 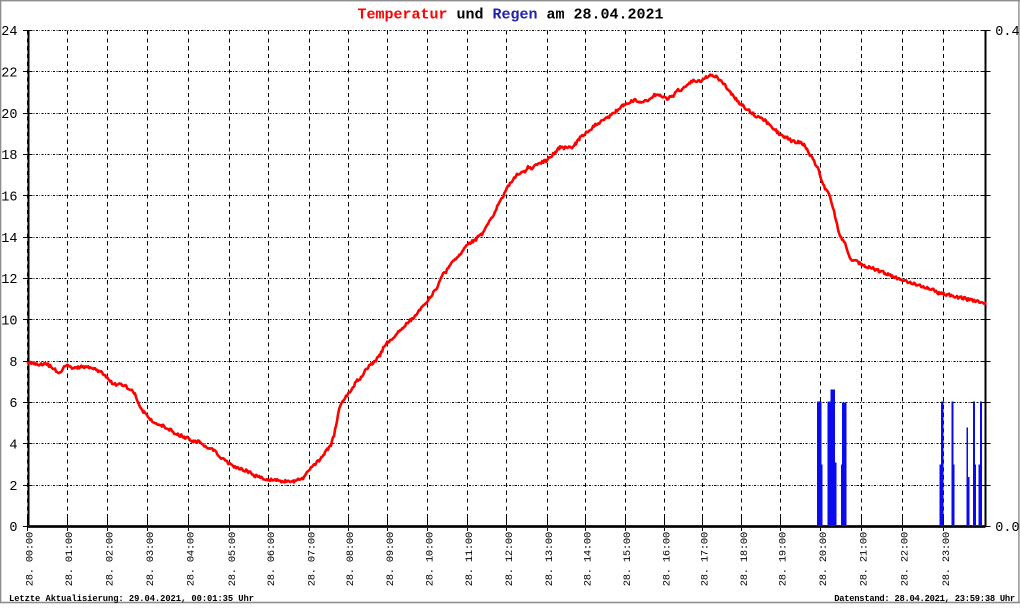 I want to click on svg-text: 22, so click(x=9, y=74).